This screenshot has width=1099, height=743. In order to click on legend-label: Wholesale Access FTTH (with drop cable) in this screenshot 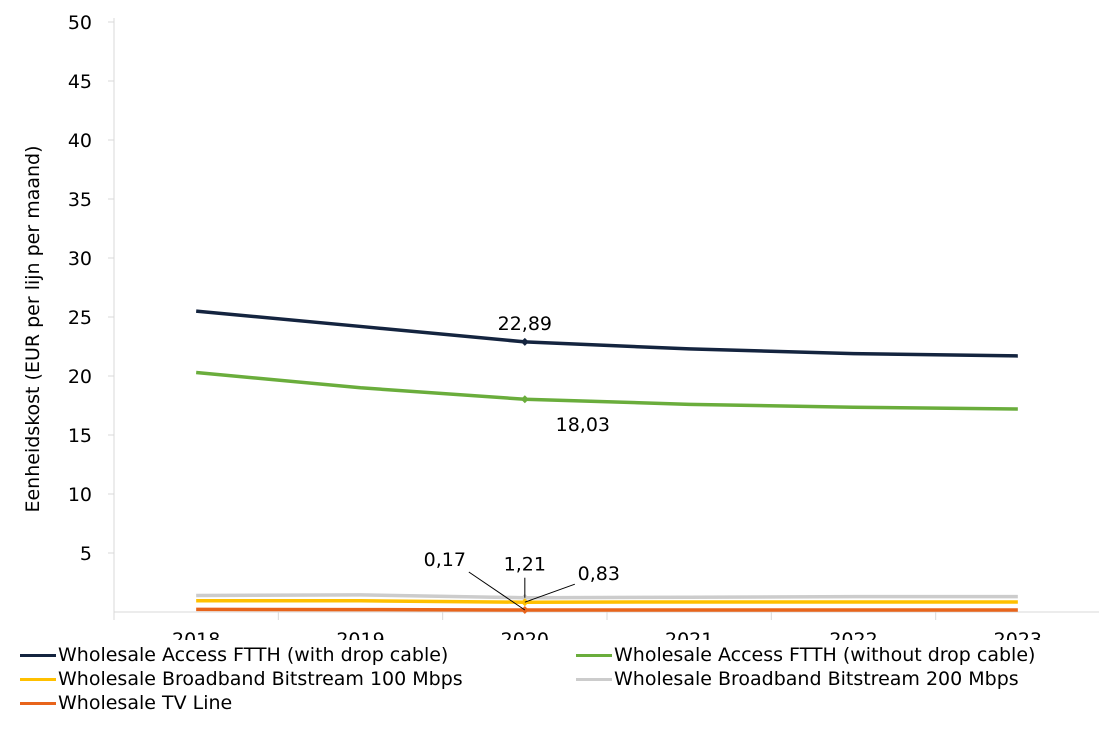, I will do `click(253, 655)`.